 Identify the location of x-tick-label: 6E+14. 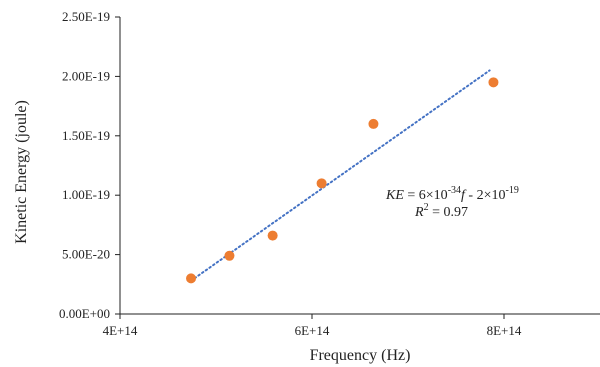
(312, 330).